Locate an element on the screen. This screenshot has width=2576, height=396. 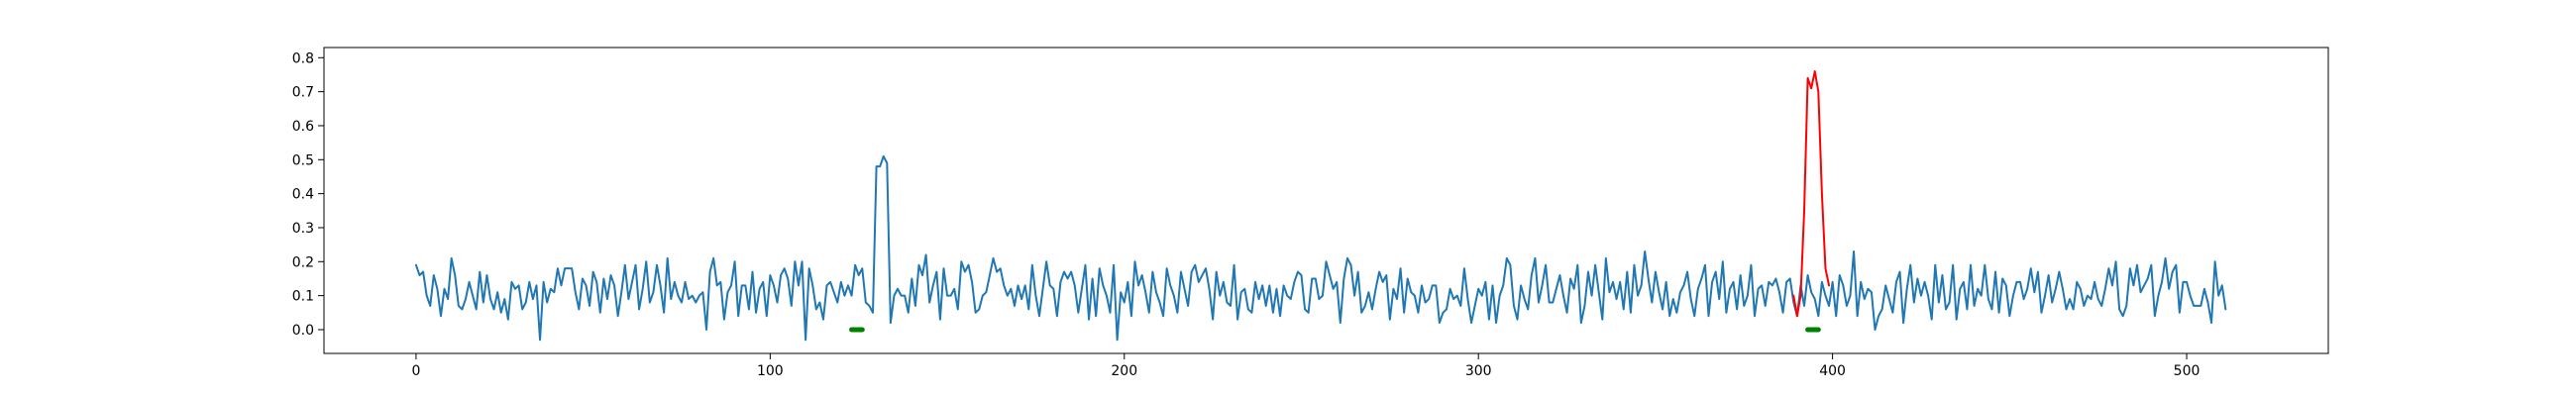
x-tick-label: 200 is located at coordinates (1124, 371).